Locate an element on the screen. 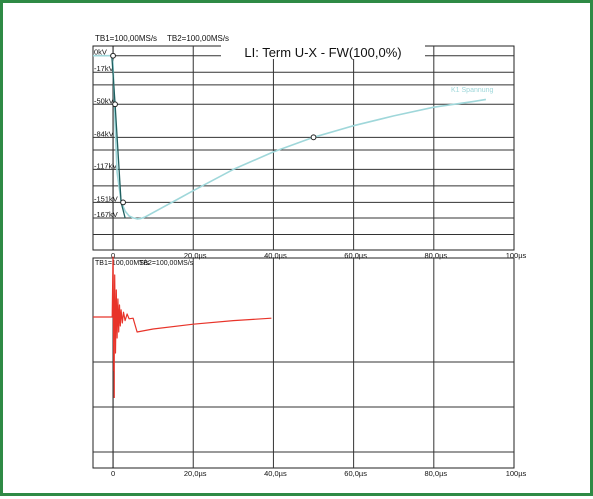 This screenshot has width=593, height=499. x-tick-label-1: 100µs is located at coordinates (516, 255).